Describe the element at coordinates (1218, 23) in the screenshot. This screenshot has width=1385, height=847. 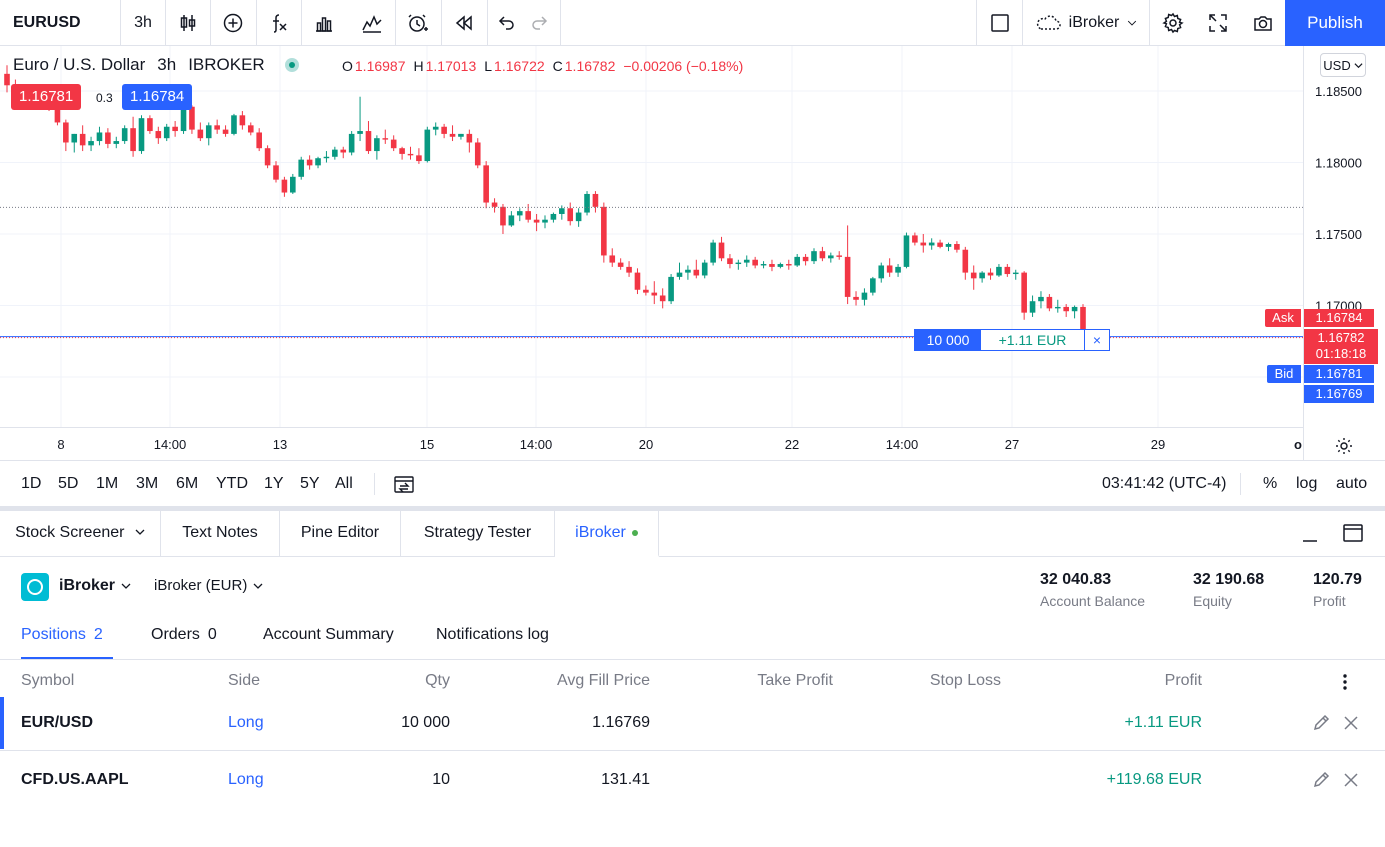
I see `fullscreen-button` at that location.